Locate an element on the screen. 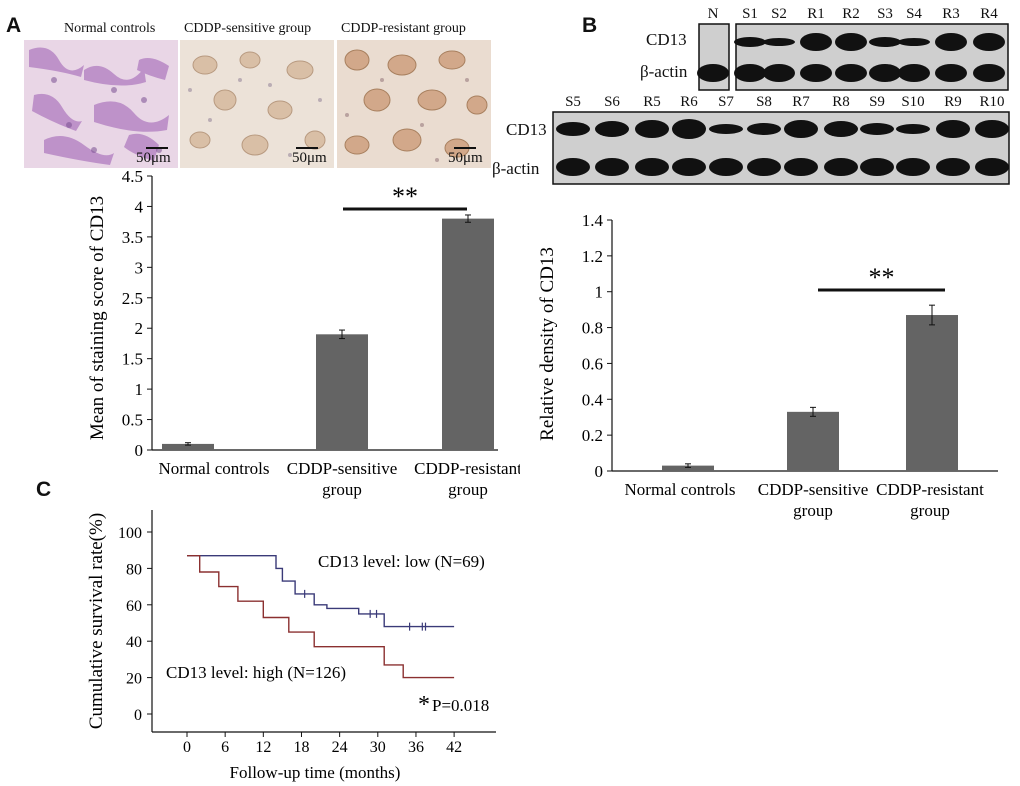 This screenshot has width=1020, height=786. band-actin-n is located at coordinates (713, 73).